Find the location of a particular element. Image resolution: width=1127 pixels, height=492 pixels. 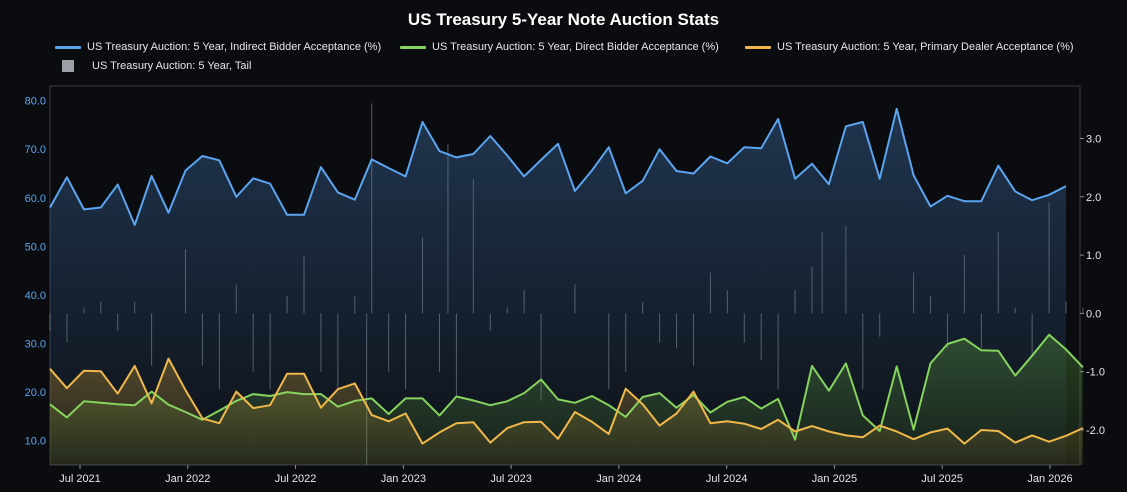

x-tick-label: Jan 2024 is located at coordinates (618, 479).